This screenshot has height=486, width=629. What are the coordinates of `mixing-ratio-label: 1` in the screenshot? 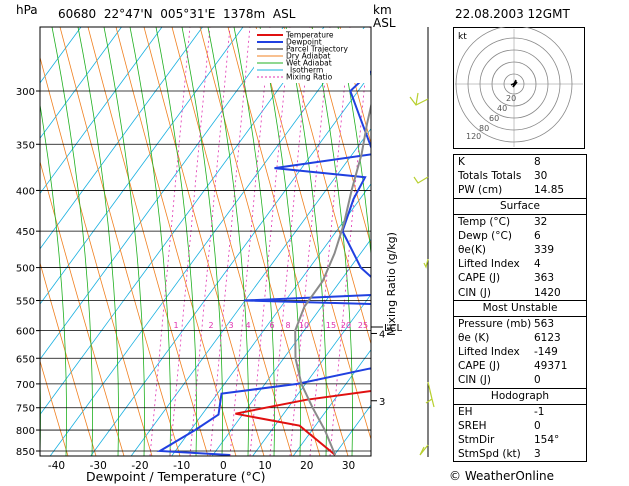 It's located at (175, 325).